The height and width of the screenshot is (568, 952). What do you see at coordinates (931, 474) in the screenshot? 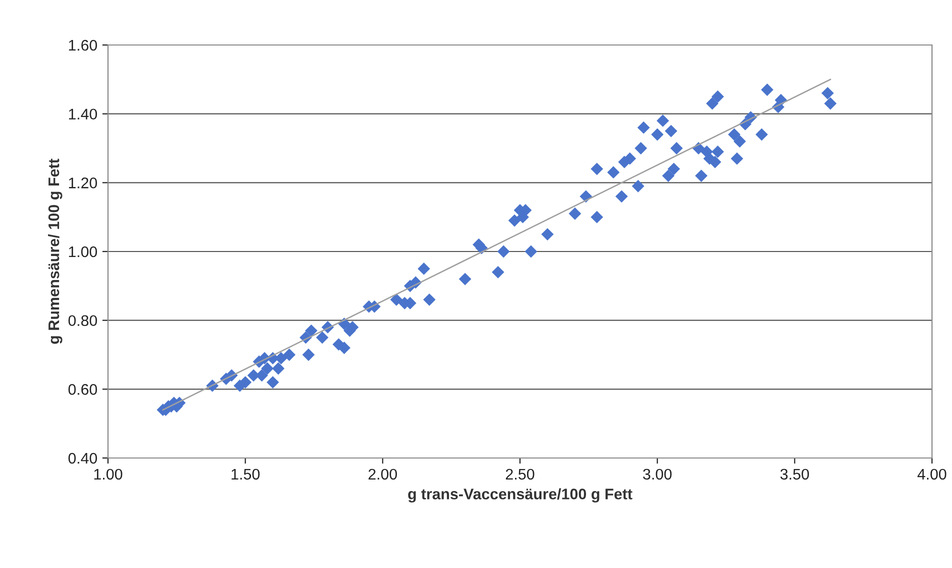
I see `x-tick-label: 4.00` at bounding box center [931, 474].